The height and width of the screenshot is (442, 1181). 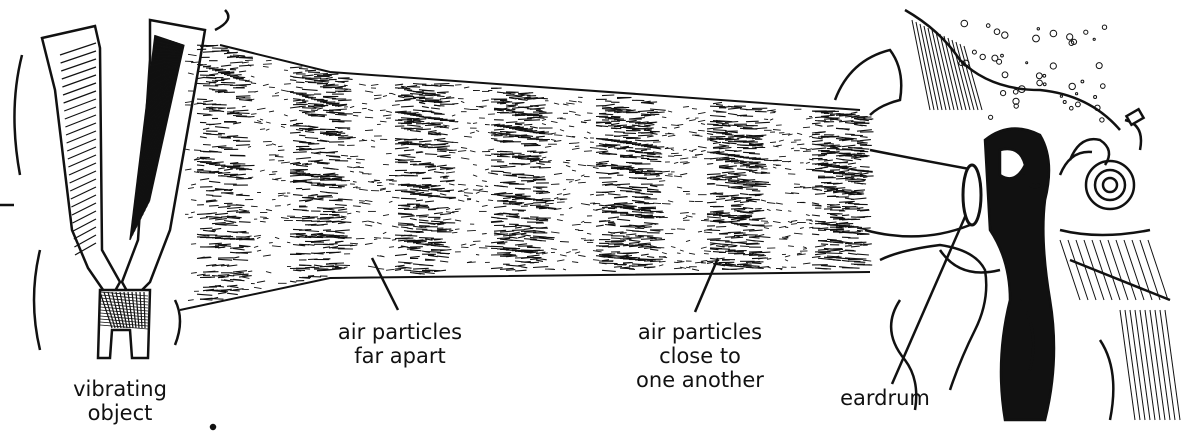 I want to click on label-eardrum-line1: eardrum, so click(x=885, y=398).